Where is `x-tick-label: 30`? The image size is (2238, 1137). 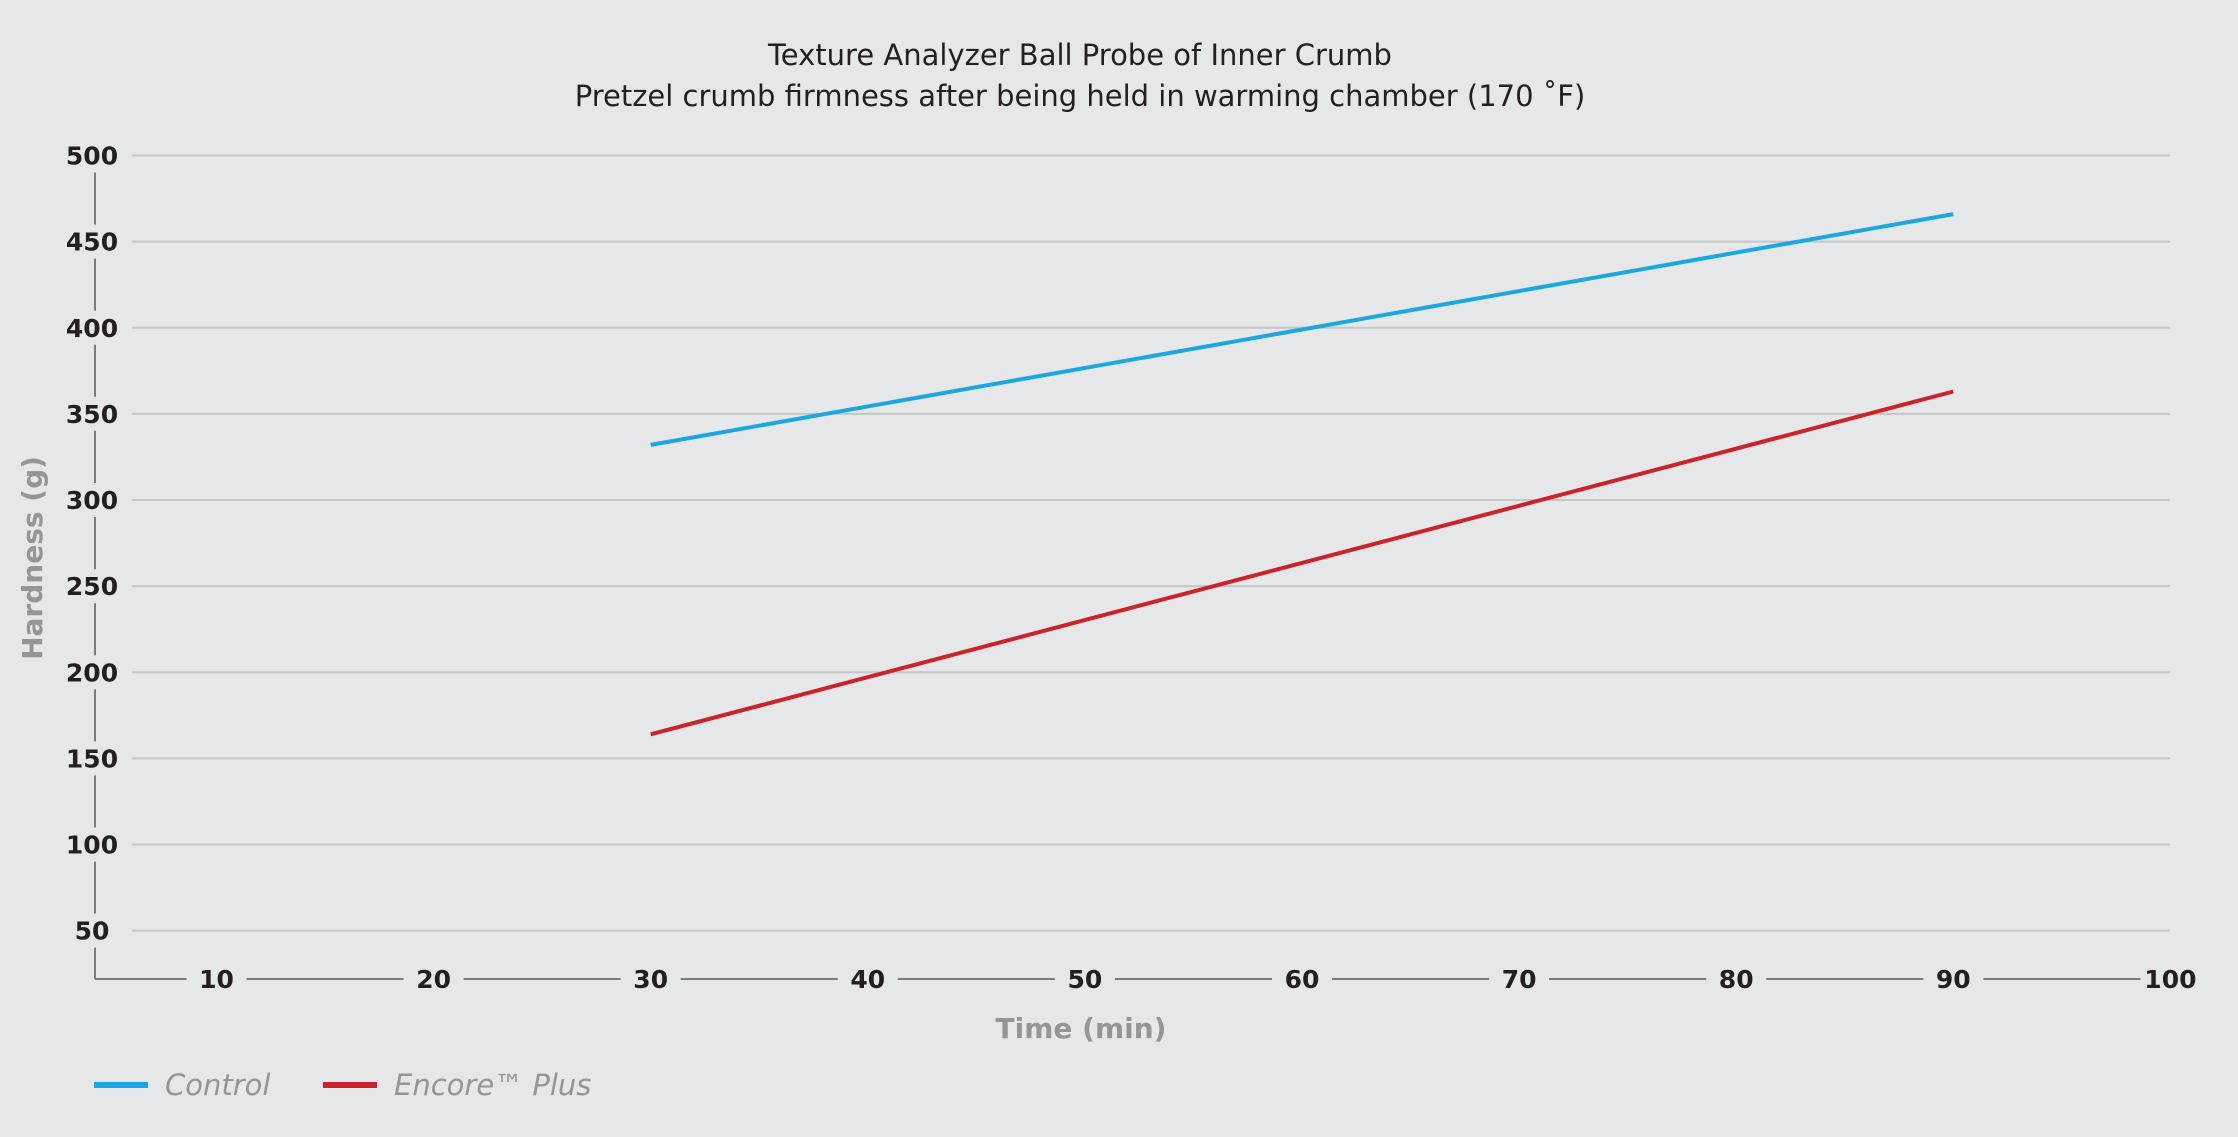 x-tick-label: 30 is located at coordinates (650, 979).